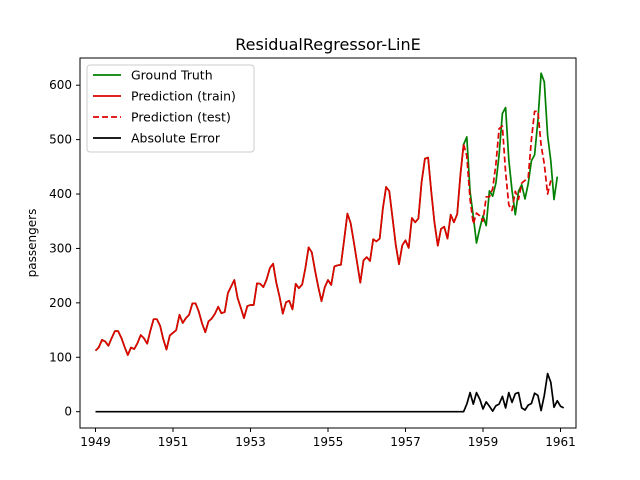  I want to click on y-axis: 0 100 200 300 400 500 600, so click(64, 248).